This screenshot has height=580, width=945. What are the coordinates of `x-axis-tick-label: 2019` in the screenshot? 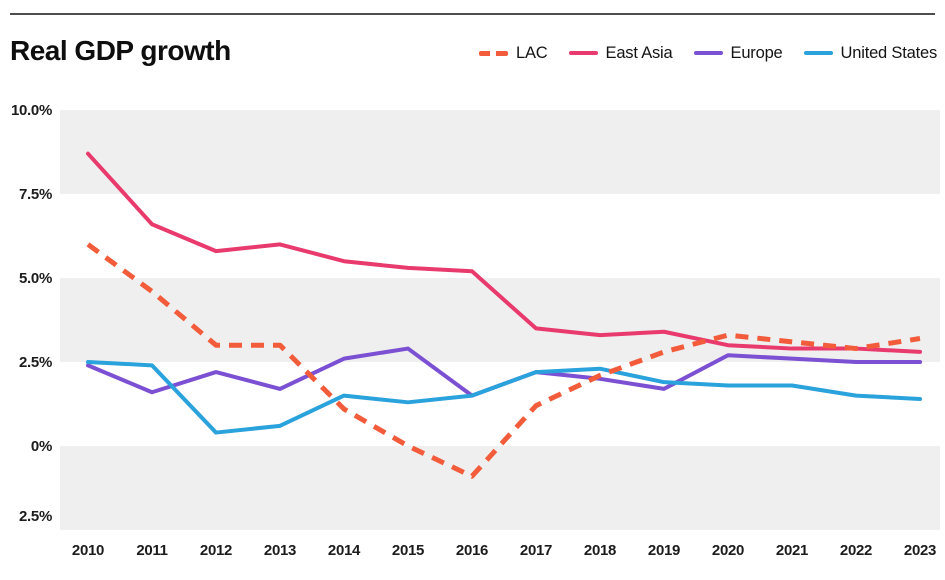 It's located at (664, 550).